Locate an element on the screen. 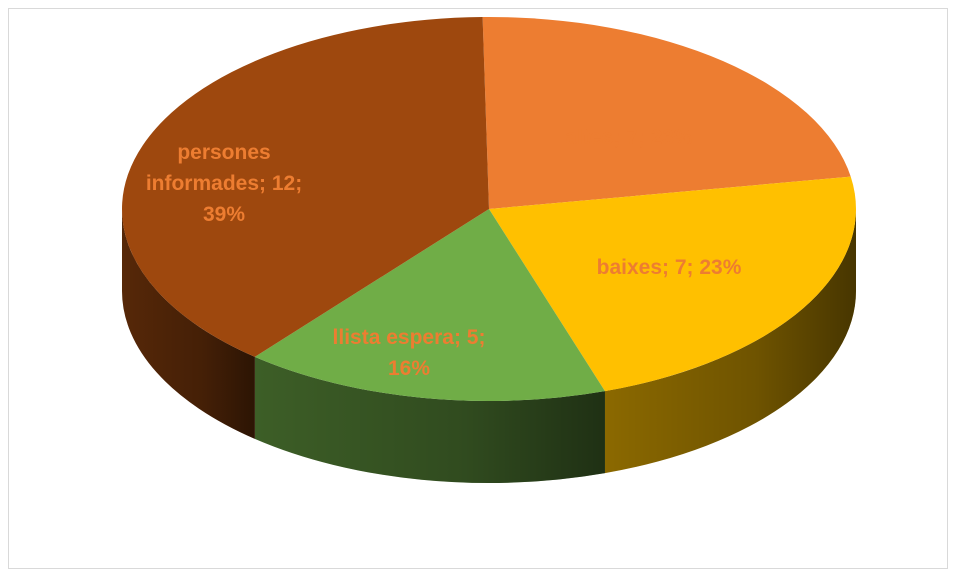  data-label-persones-informades: persones informades; 12; 39% is located at coordinates (224, 183).